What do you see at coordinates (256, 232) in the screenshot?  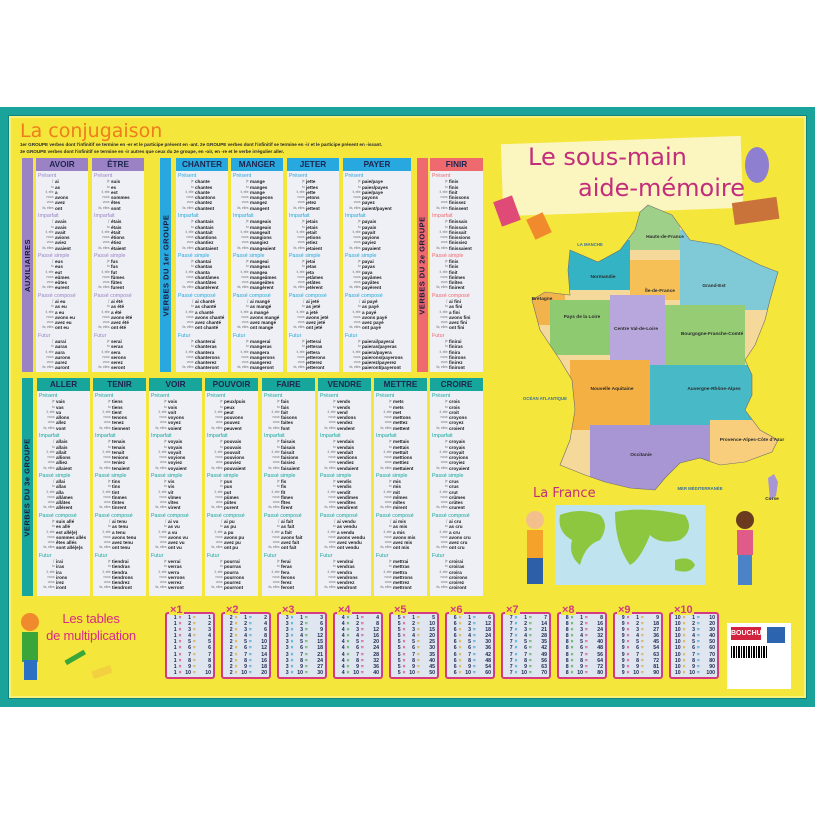 I see `conjugation-row: il, elle mangeait` at bounding box center [256, 232].